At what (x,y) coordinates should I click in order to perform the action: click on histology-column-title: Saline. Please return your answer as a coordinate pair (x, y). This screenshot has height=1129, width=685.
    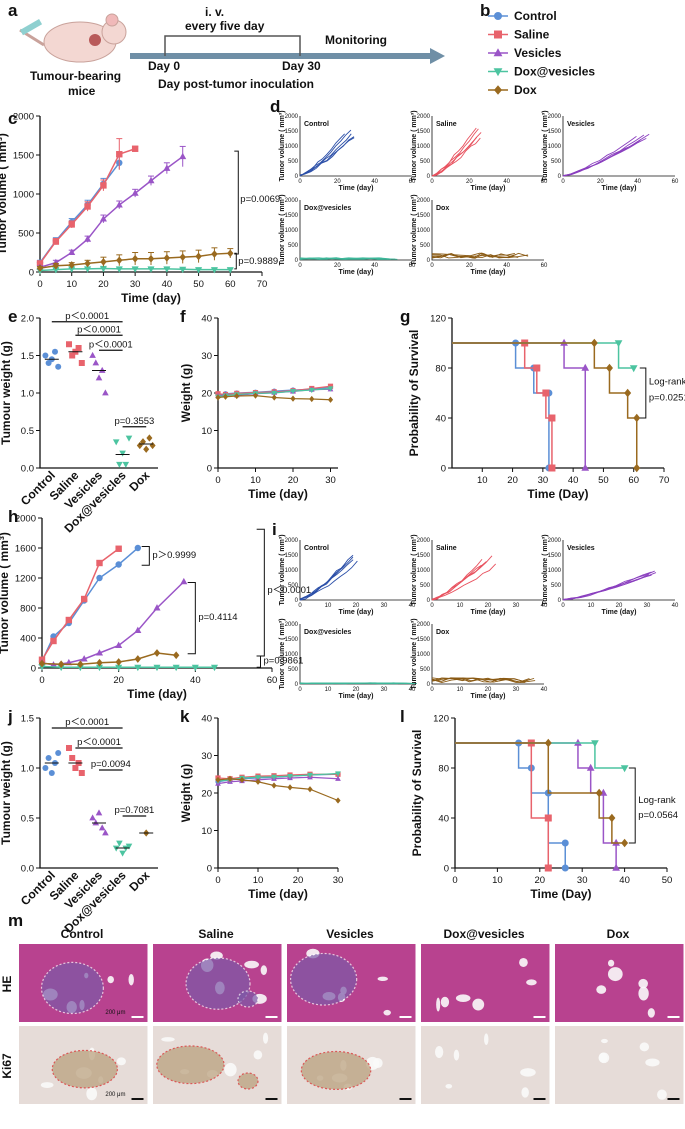
    Looking at the image, I should click on (216, 934).